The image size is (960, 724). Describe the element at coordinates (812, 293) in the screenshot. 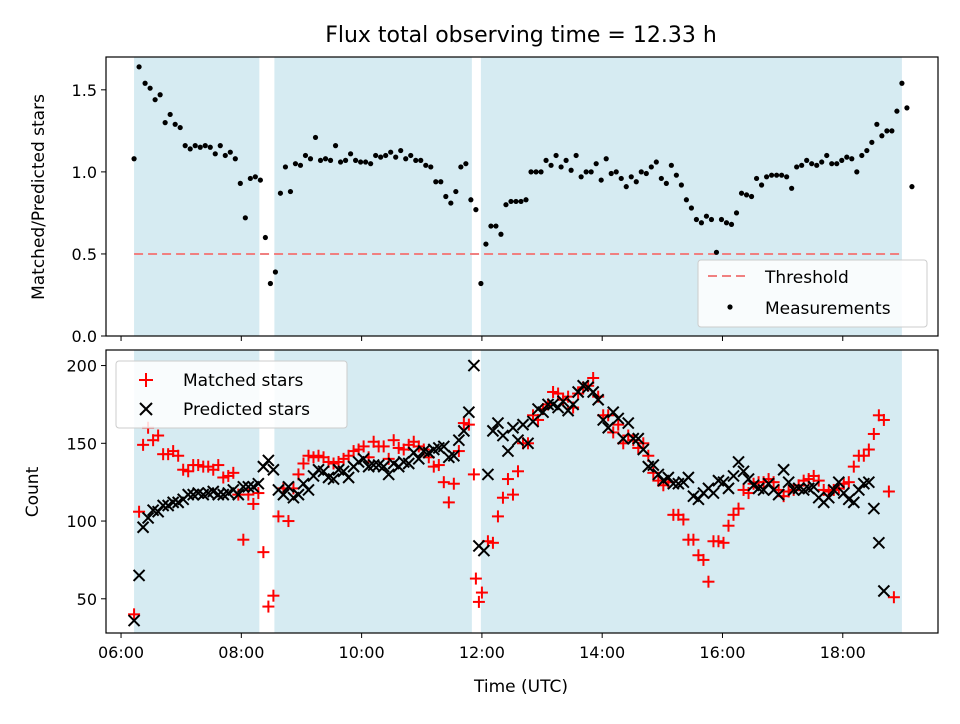

I see `top-legend-box` at that location.